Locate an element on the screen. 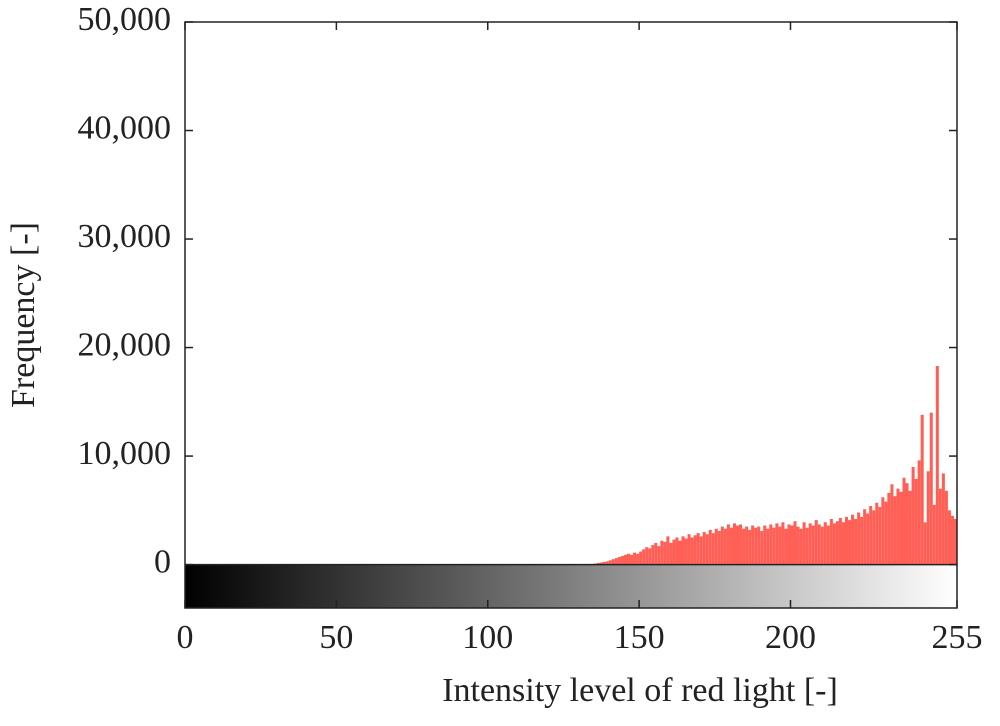  x-axis-label: Intensity level of red light [-] is located at coordinates (640, 690).